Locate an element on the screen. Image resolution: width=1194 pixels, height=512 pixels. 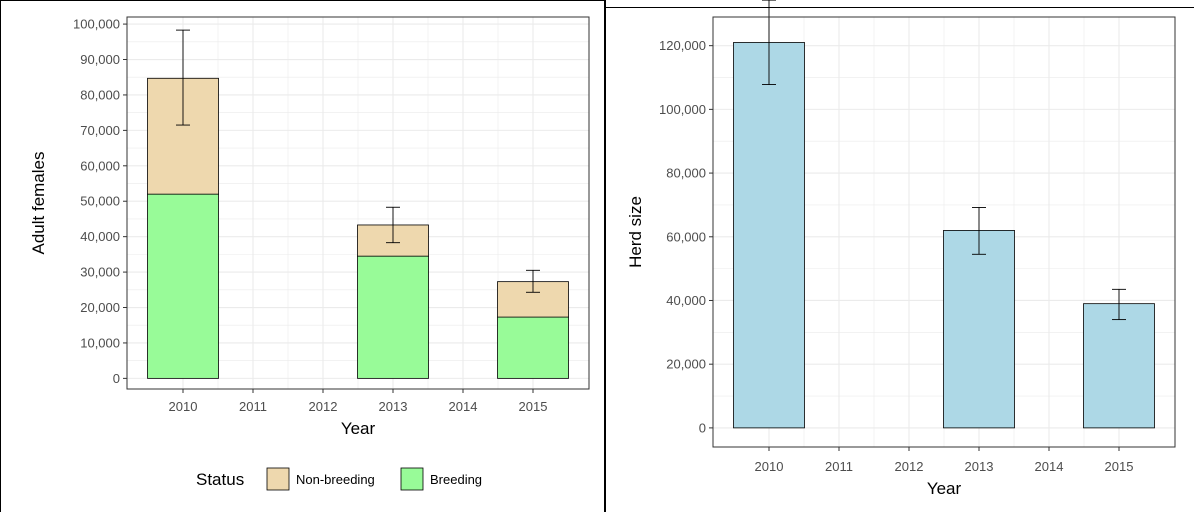
y-tick-label: 120,000 is located at coordinates (682, 45).